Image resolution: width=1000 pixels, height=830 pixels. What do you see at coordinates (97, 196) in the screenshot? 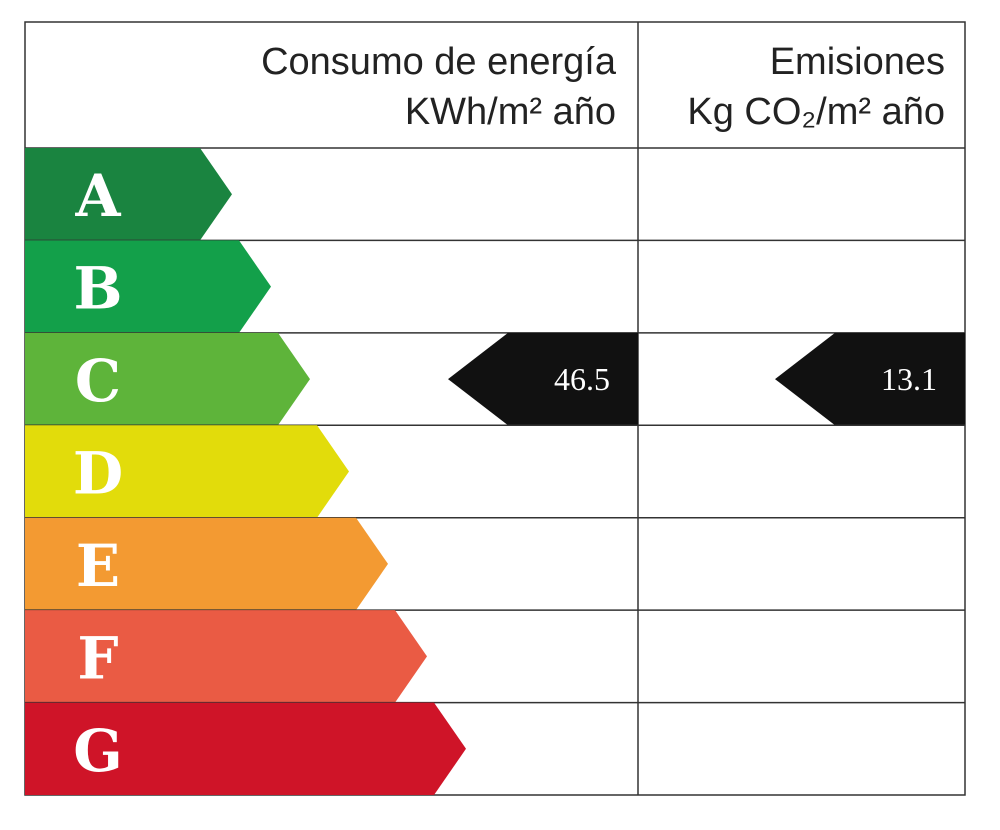
I see `rating-letter: A` at bounding box center [97, 196].